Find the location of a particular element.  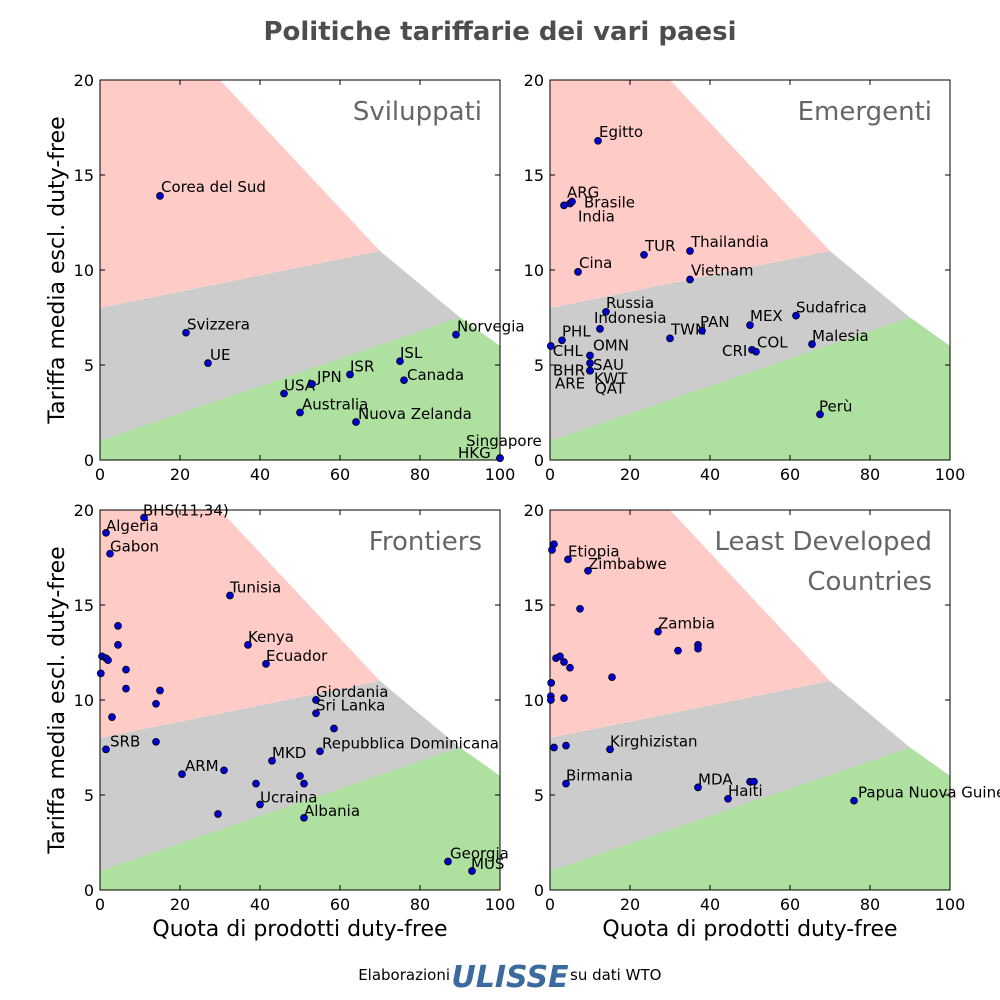

y-tick-label: 10 is located at coordinates (534, 700).